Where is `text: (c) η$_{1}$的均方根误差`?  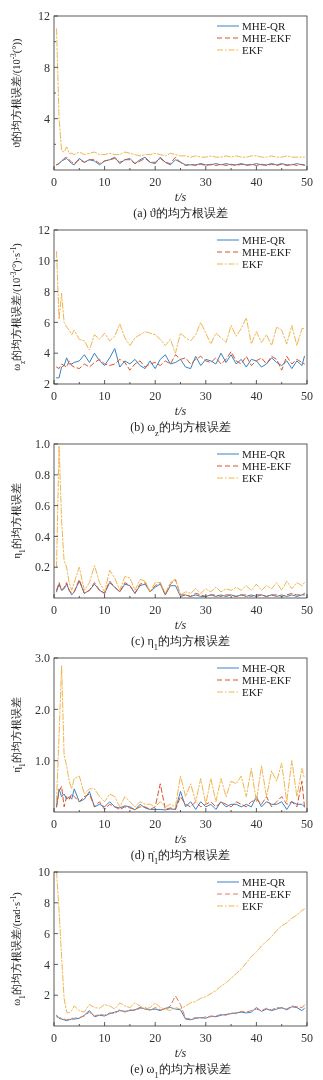
text: (c) η$_{1}$的均方根误差 is located at coordinates (180, 643).